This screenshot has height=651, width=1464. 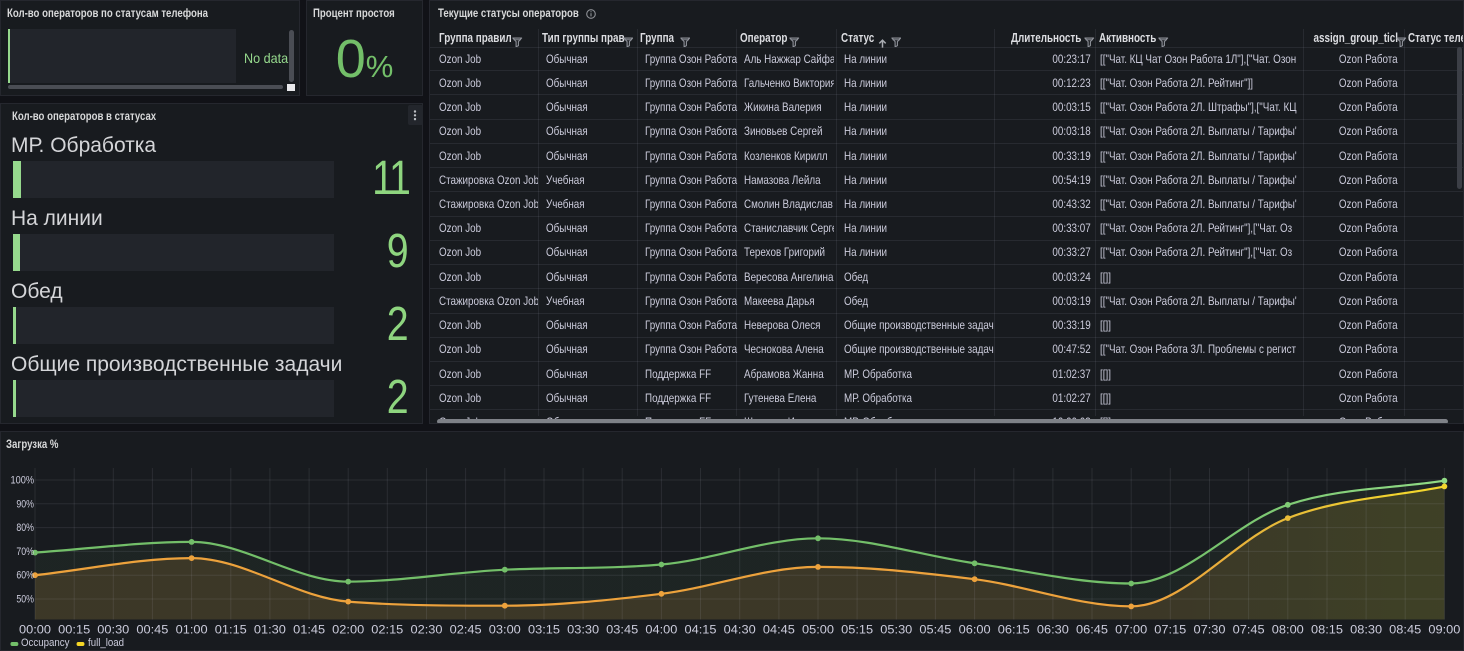 I want to click on svg-text: 05:00, so click(x=818, y=630).